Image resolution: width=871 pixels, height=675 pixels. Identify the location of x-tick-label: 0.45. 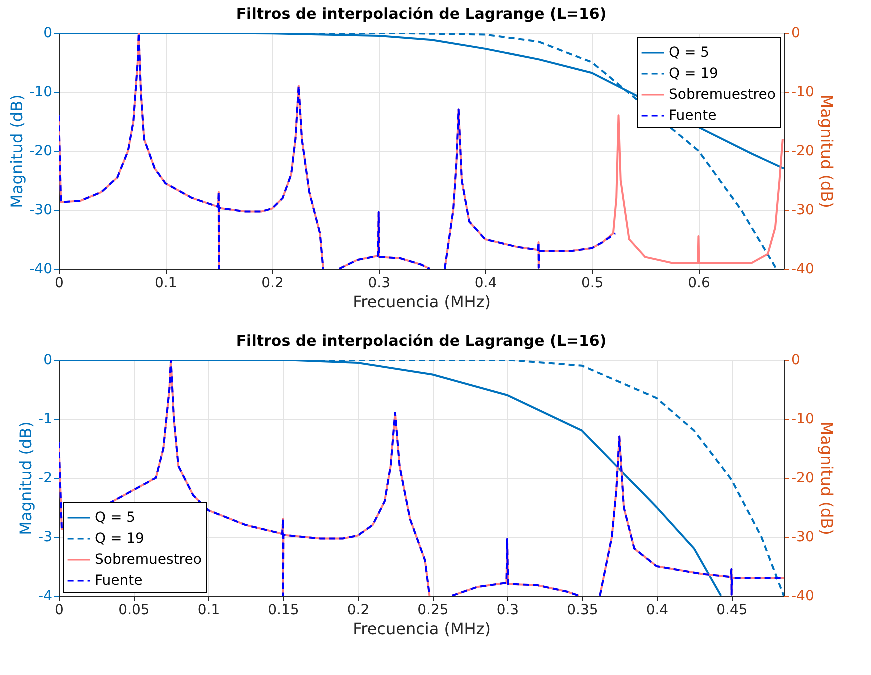
(732, 610).